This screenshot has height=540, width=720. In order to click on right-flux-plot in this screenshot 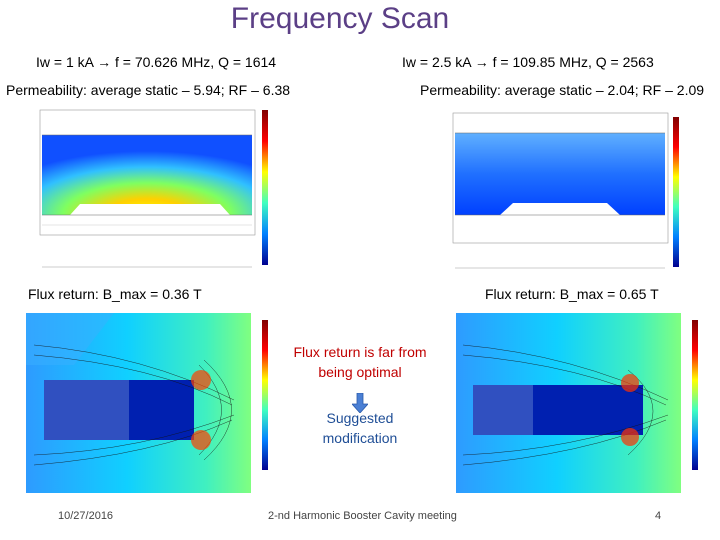, I will do `click(580, 402)`.